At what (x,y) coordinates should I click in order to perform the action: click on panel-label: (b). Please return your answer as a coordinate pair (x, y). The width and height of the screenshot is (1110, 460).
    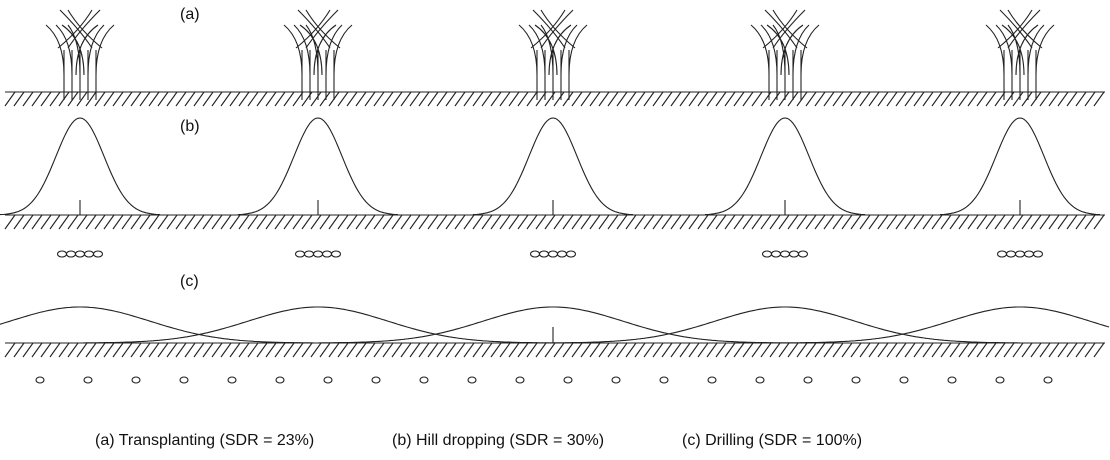
    Looking at the image, I should click on (190, 126).